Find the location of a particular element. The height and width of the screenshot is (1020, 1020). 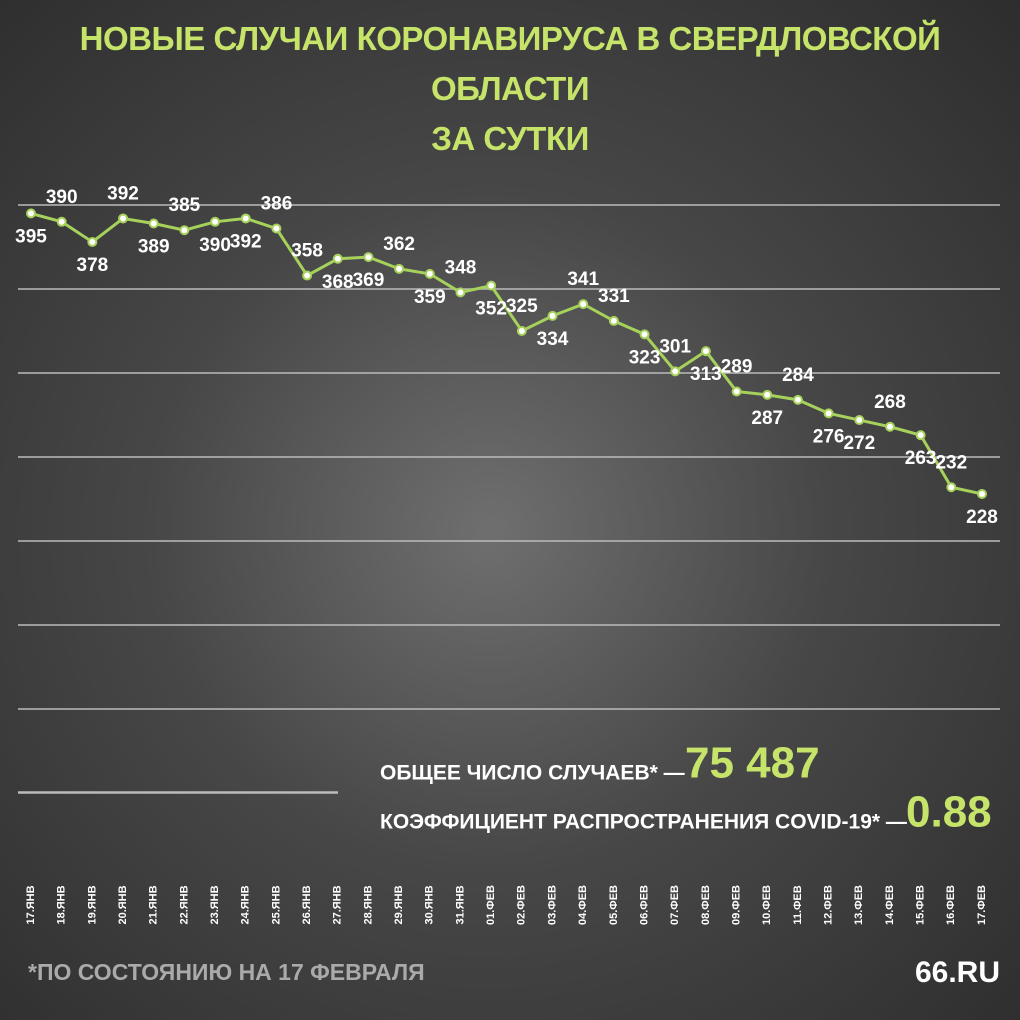

x-tick-label: 25.ЯНВ is located at coordinates (276, 904).